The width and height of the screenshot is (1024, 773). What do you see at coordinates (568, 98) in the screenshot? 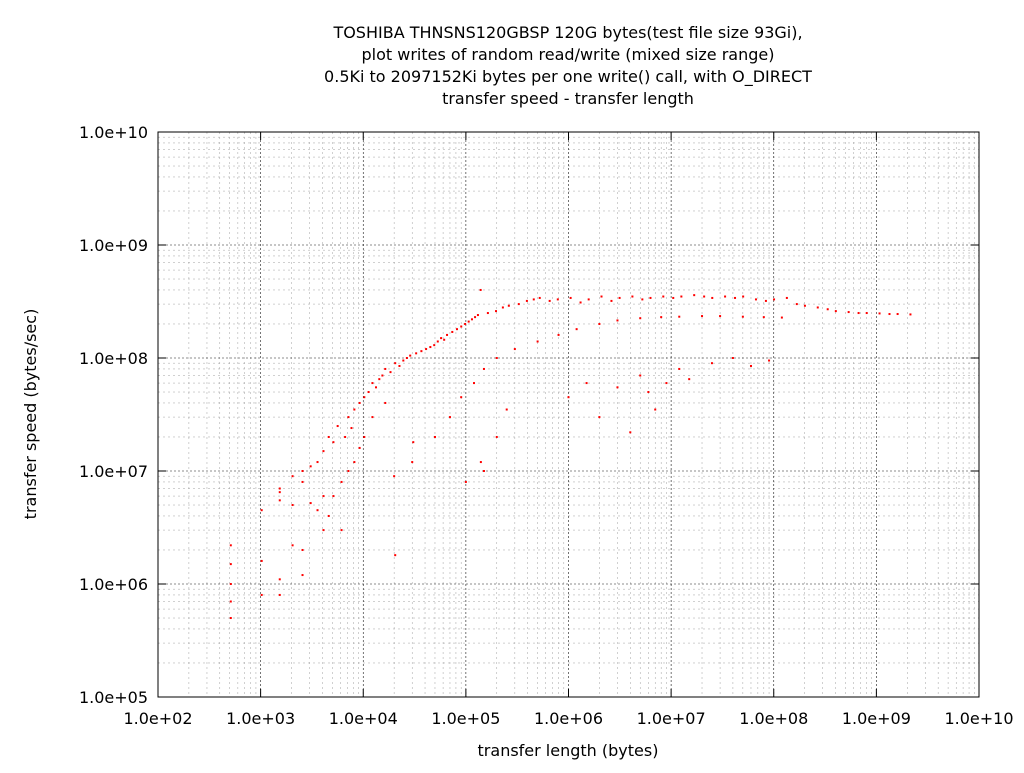
I see `title-line-4: transfer speed - transfer length` at bounding box center [568, 98].